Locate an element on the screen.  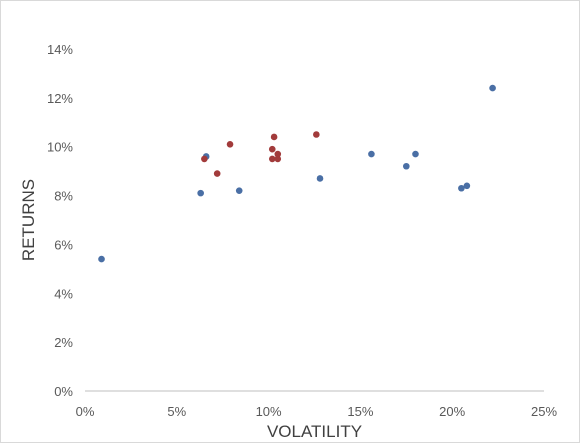
x-tick-label: 5% is located at coordinates (176, 411).